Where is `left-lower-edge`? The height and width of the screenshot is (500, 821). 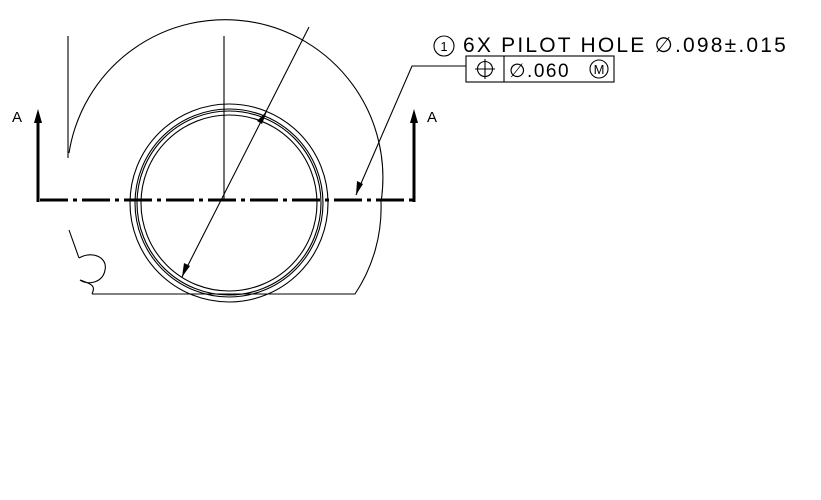
left-lower-edge is located at coordinates (74, 244).